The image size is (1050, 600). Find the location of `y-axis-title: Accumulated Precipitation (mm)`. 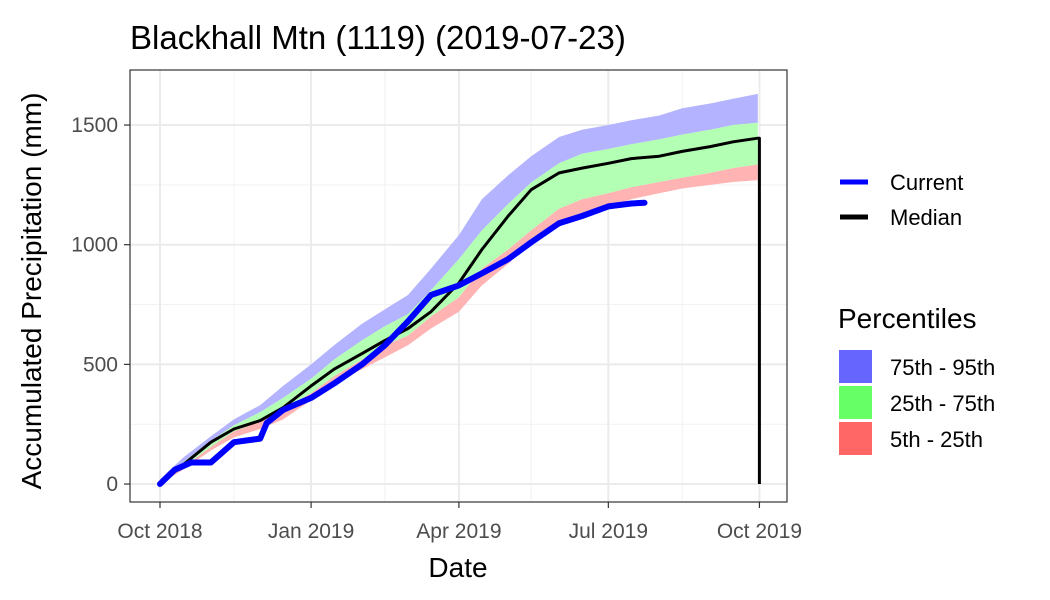

y-axis-title: Accumulated Precipitation (mm) is located at coordinates (31, 291).